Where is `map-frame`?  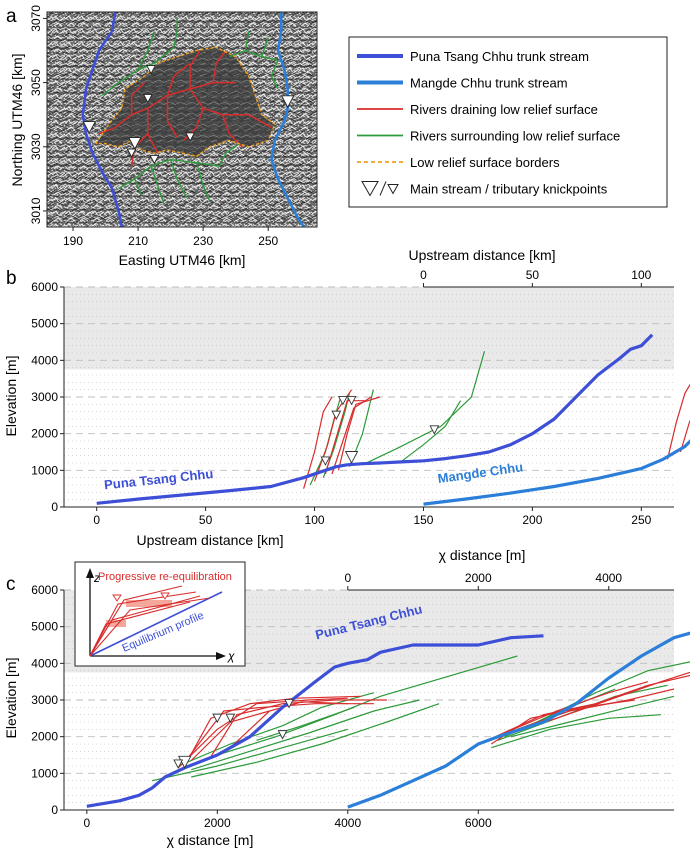 map-frame is located at coordinates (182, 119).